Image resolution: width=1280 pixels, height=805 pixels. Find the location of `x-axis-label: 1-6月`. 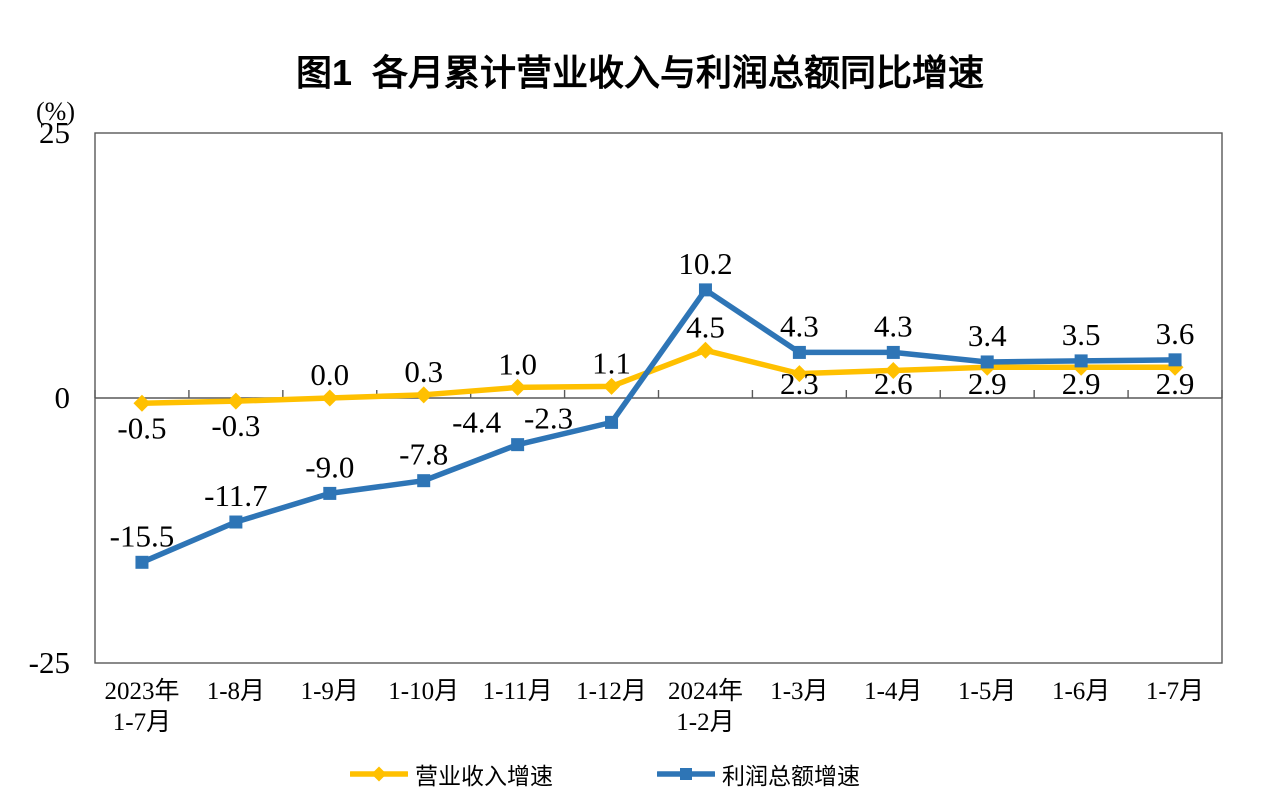

x-axis-label: 1-6月 is located at coordinates (1081, 691).